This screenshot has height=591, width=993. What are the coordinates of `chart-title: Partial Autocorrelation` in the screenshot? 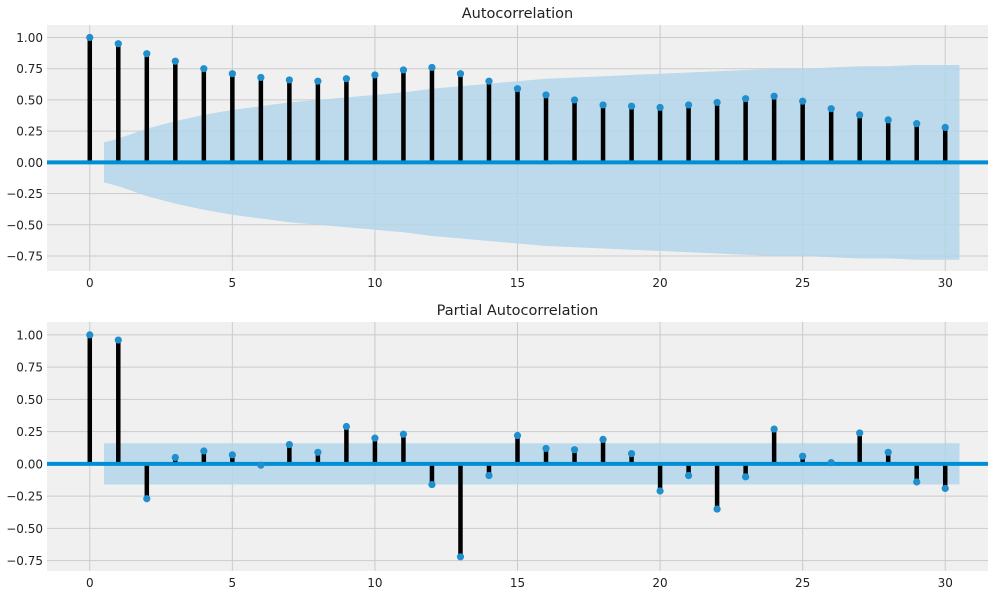 It's located at (518, 311).